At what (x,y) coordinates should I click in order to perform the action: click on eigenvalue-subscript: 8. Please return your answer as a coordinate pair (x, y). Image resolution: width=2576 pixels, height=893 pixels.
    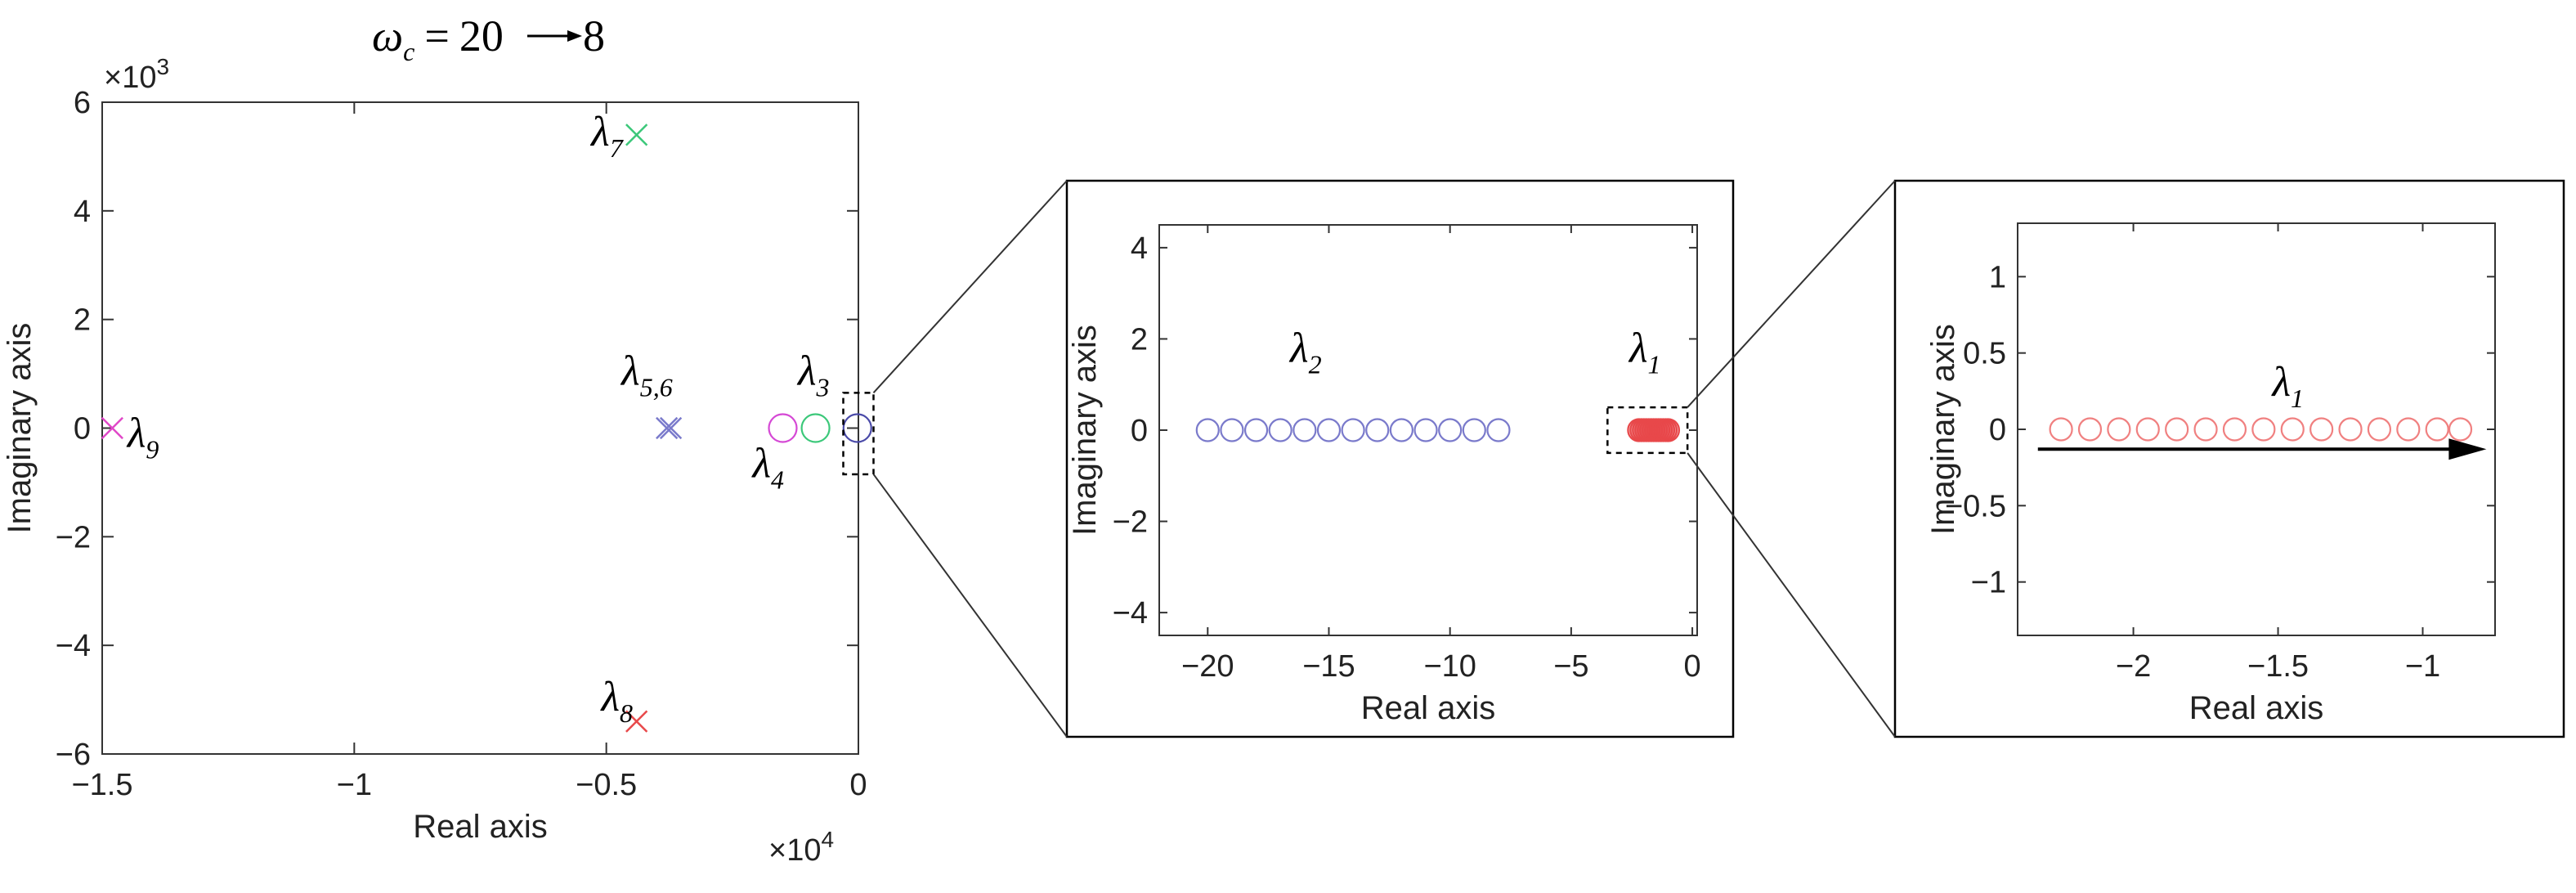
    Looking at the image, I should click on (627, 713).